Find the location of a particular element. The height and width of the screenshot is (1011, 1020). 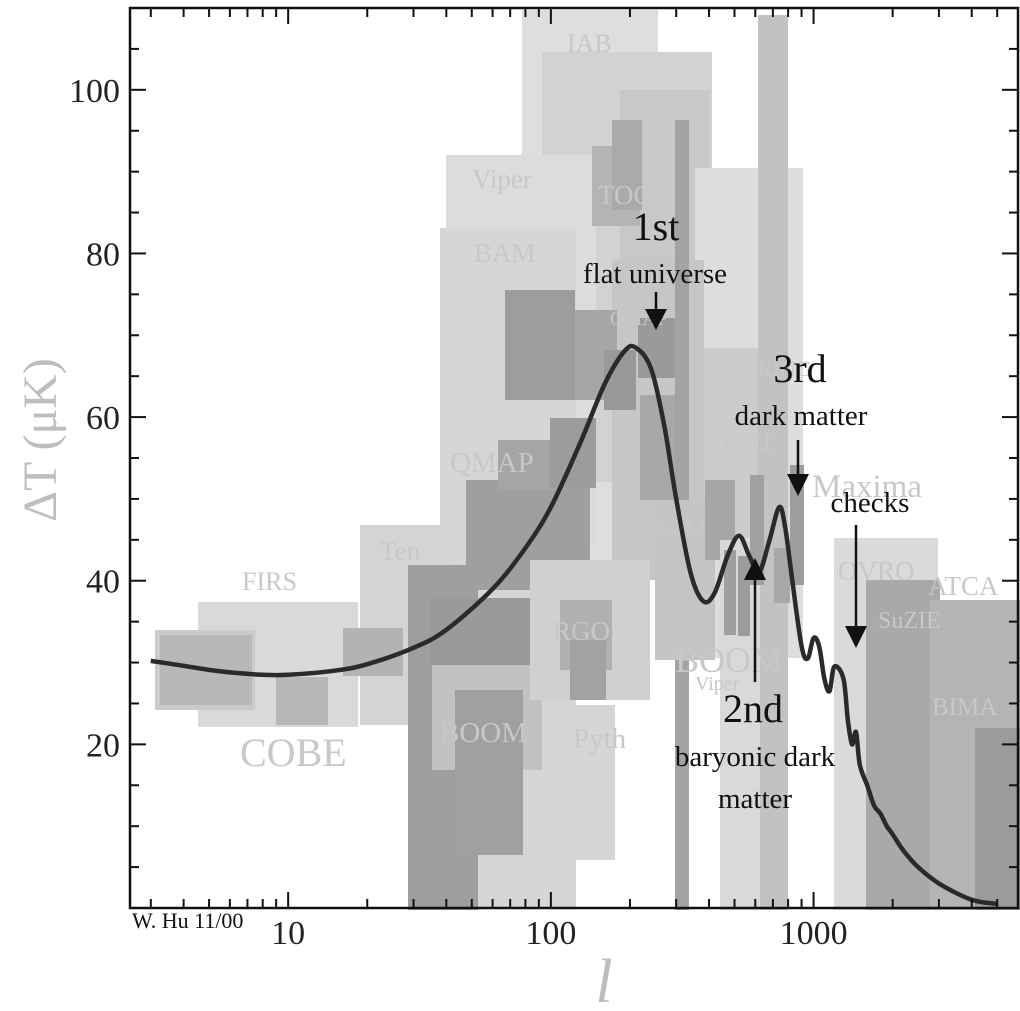

second-peak-text-line2: matter is located at coordinates (755, 799).